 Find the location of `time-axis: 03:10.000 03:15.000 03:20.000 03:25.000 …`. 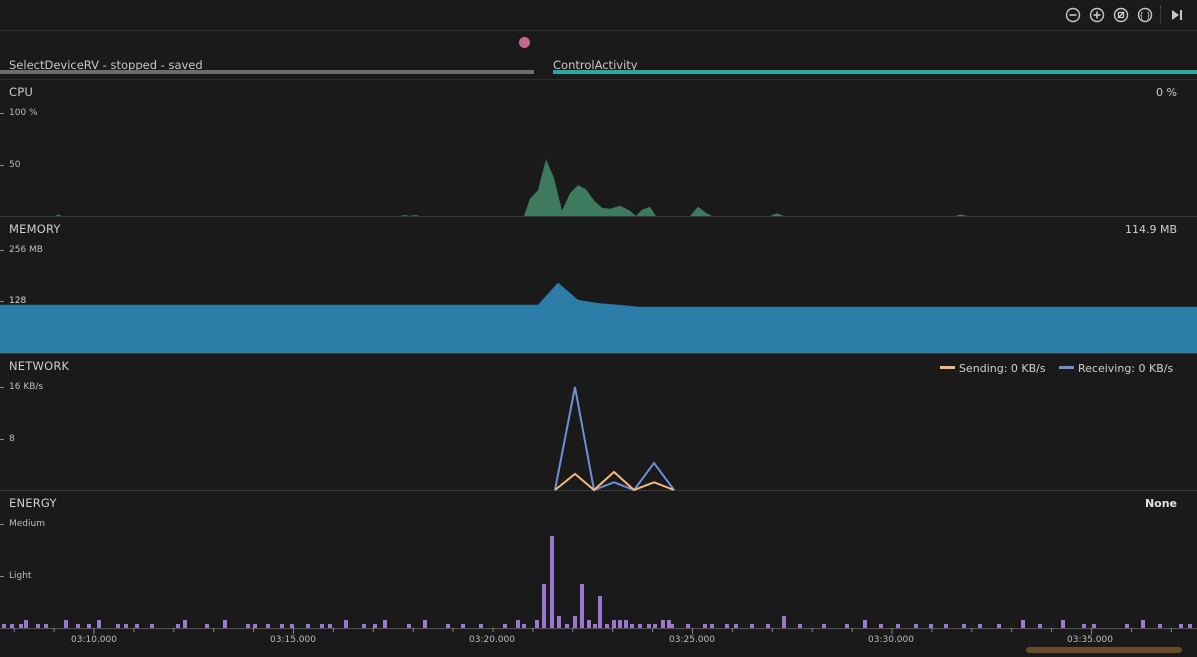

time-axis: 03:10.000 03:15.000 03:20.000 03:25.000 … is located at coordinates (598, 642).